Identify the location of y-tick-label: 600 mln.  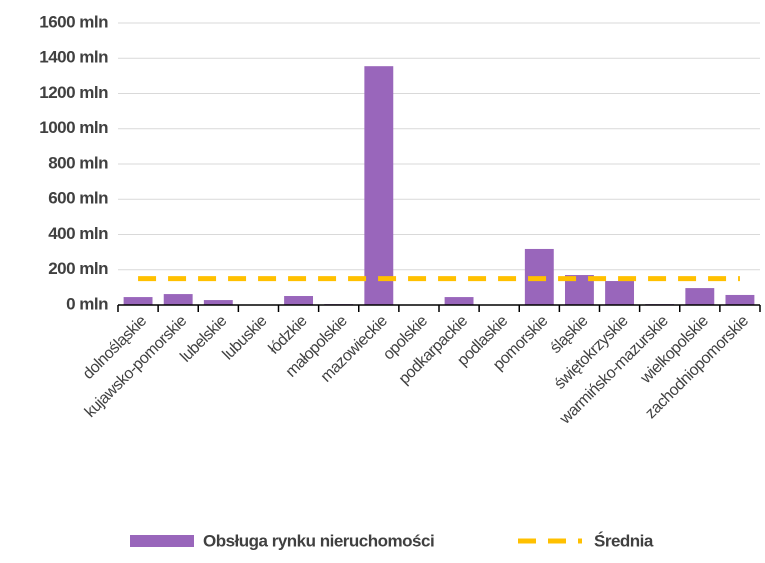
(78, 198).